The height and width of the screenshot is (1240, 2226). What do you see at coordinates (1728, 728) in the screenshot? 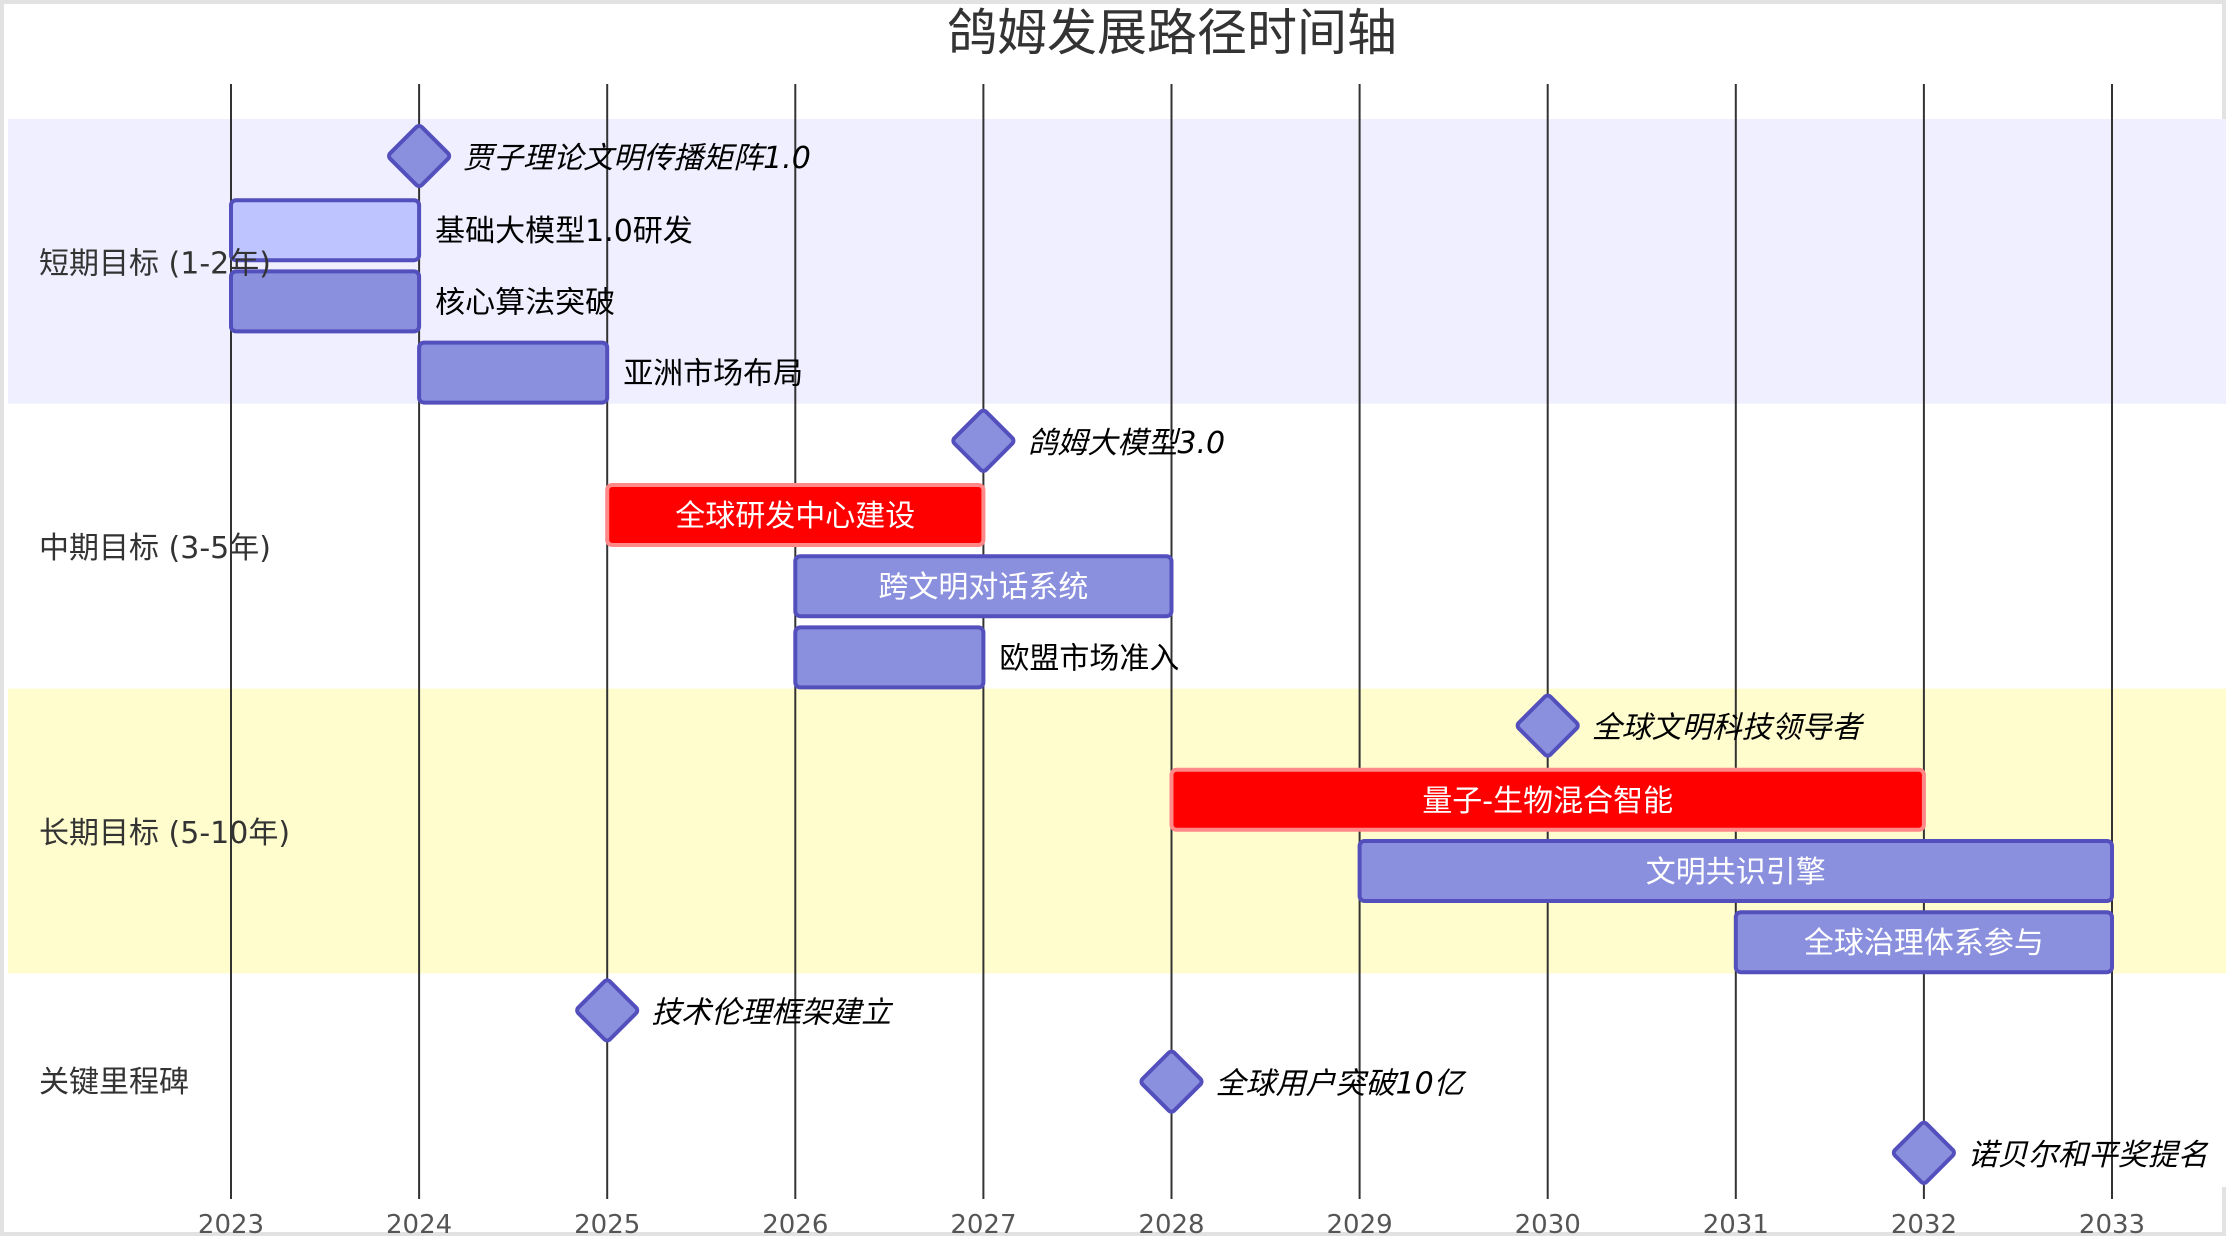
I see `milestone-label: 全球文明科技领导者` at bounding box center [1728, 728].